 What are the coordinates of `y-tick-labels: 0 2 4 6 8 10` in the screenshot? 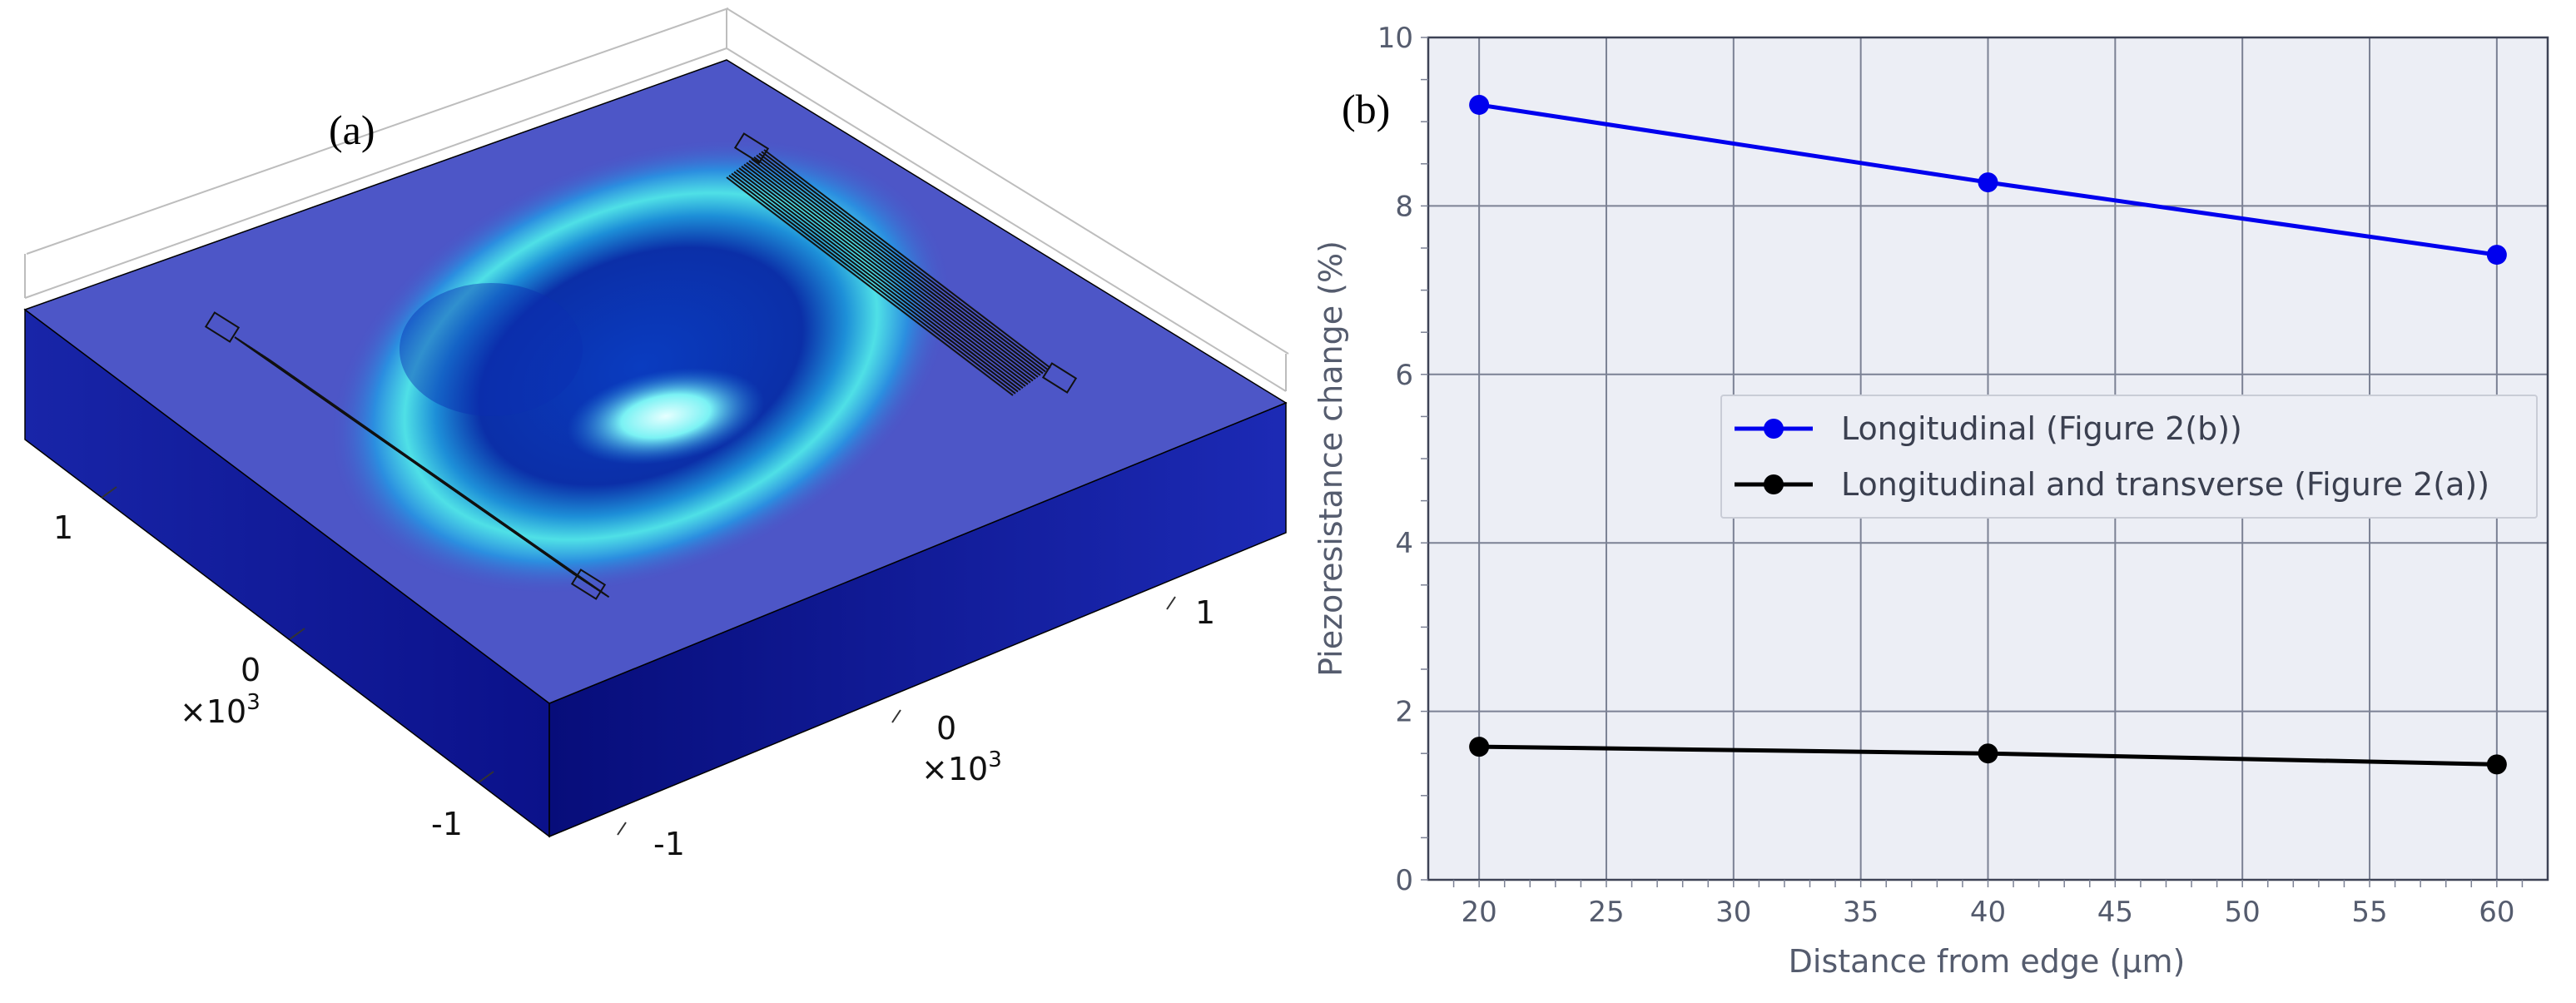 It's located at (1395, 459).